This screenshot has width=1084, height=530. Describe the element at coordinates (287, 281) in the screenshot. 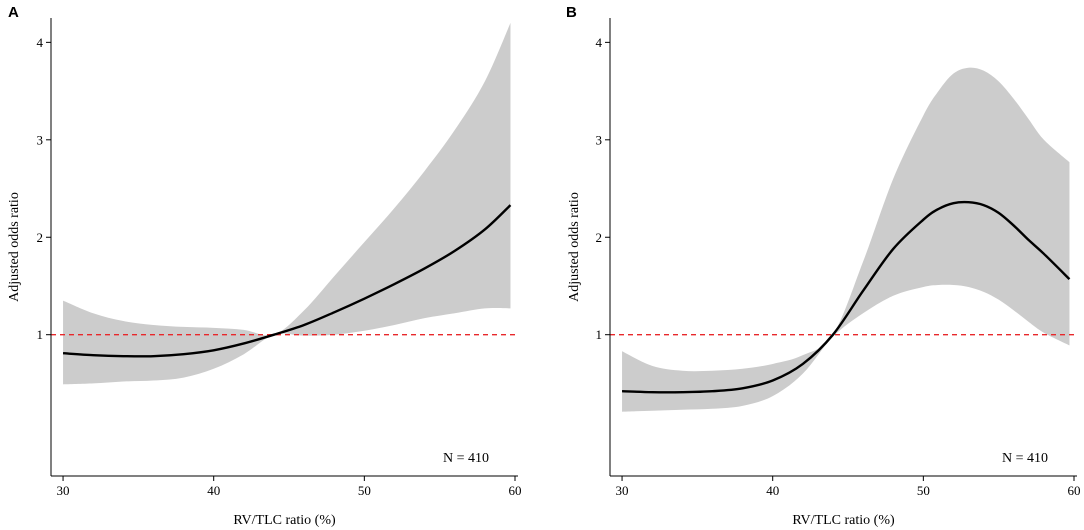

I see `estimate-curve` at that location.